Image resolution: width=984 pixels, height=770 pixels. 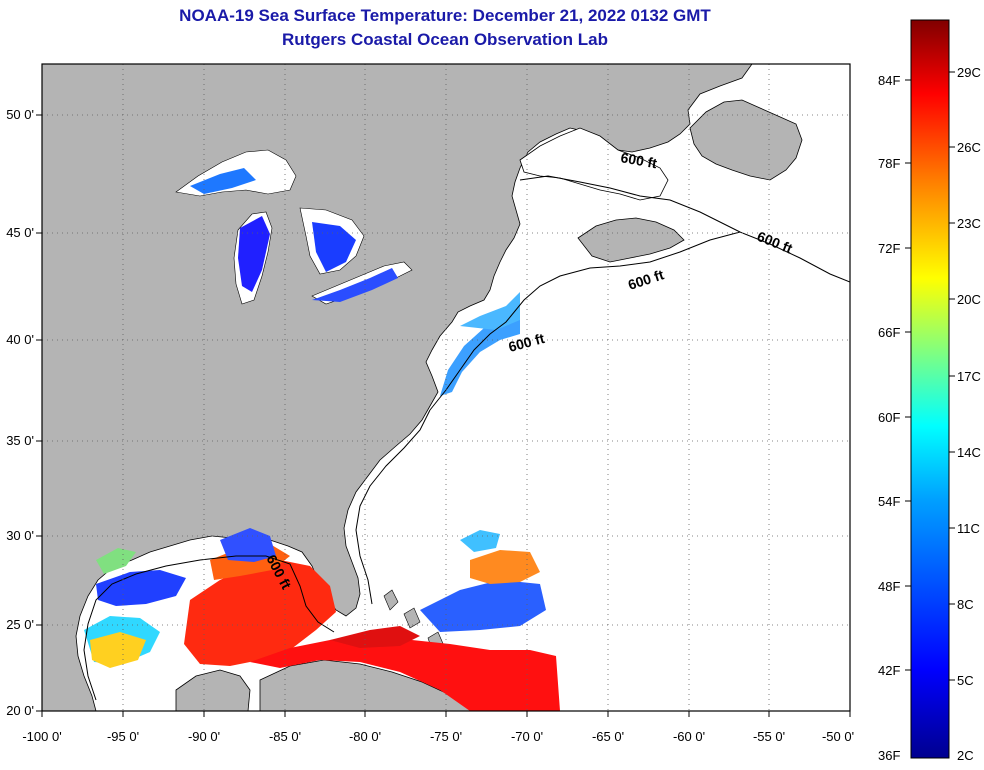 I want to click on cb-f-48: 48F, so click(x=889, y=586).